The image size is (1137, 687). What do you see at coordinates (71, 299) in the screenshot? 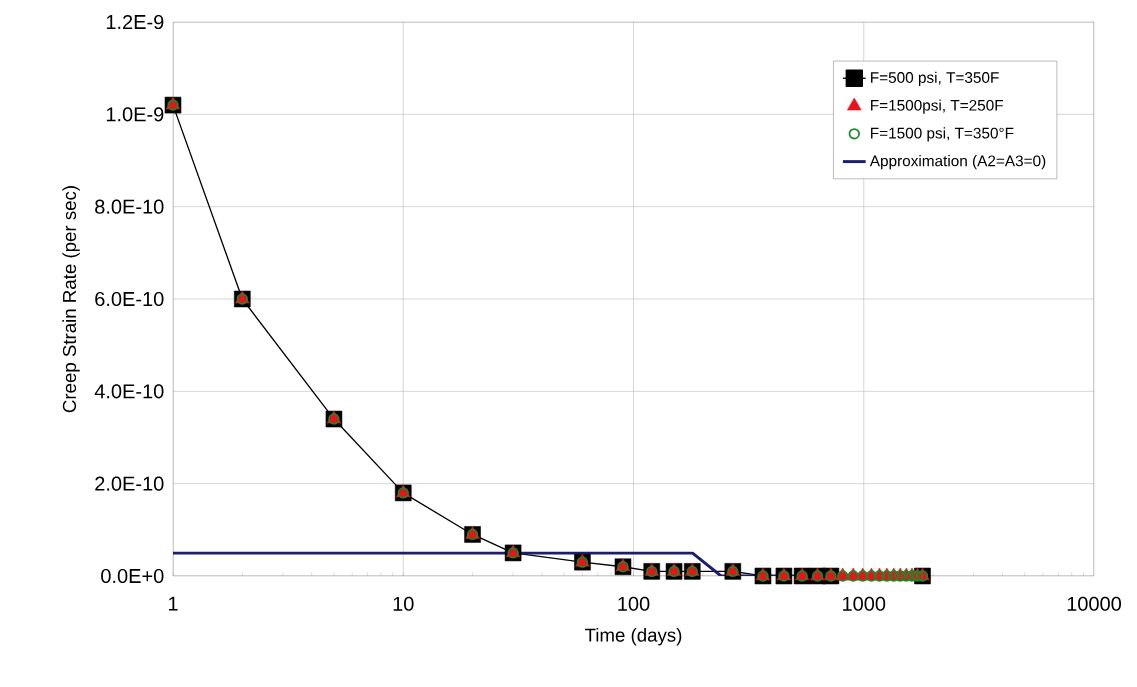
I see `y-axis-title: Creep Strain Rate (per sec)` at bounding box center [71, 299].